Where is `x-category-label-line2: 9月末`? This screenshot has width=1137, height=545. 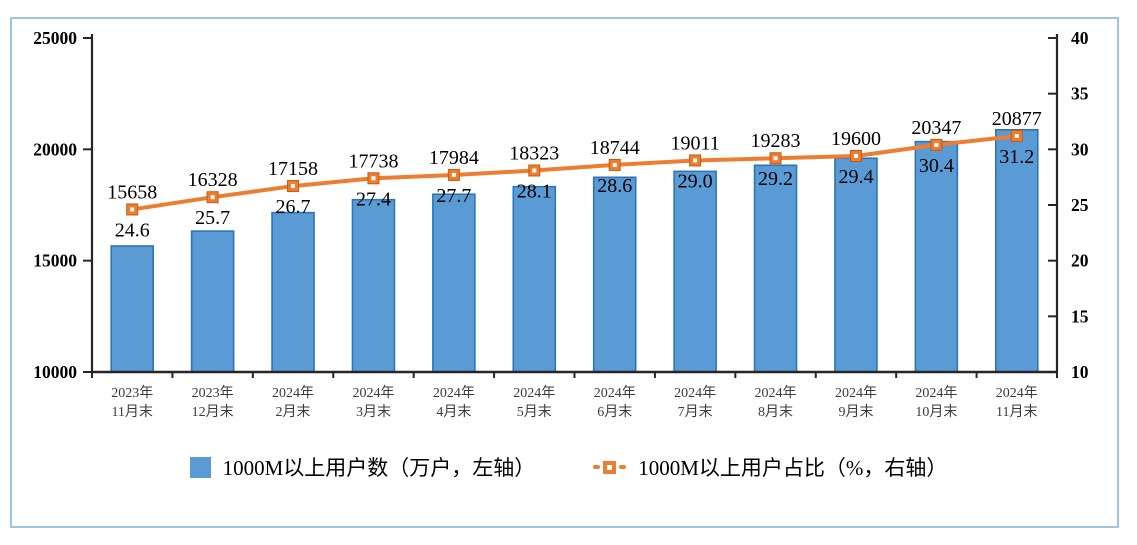
x-category-label-line2: 9月末 is located at coordinates (855, 412).